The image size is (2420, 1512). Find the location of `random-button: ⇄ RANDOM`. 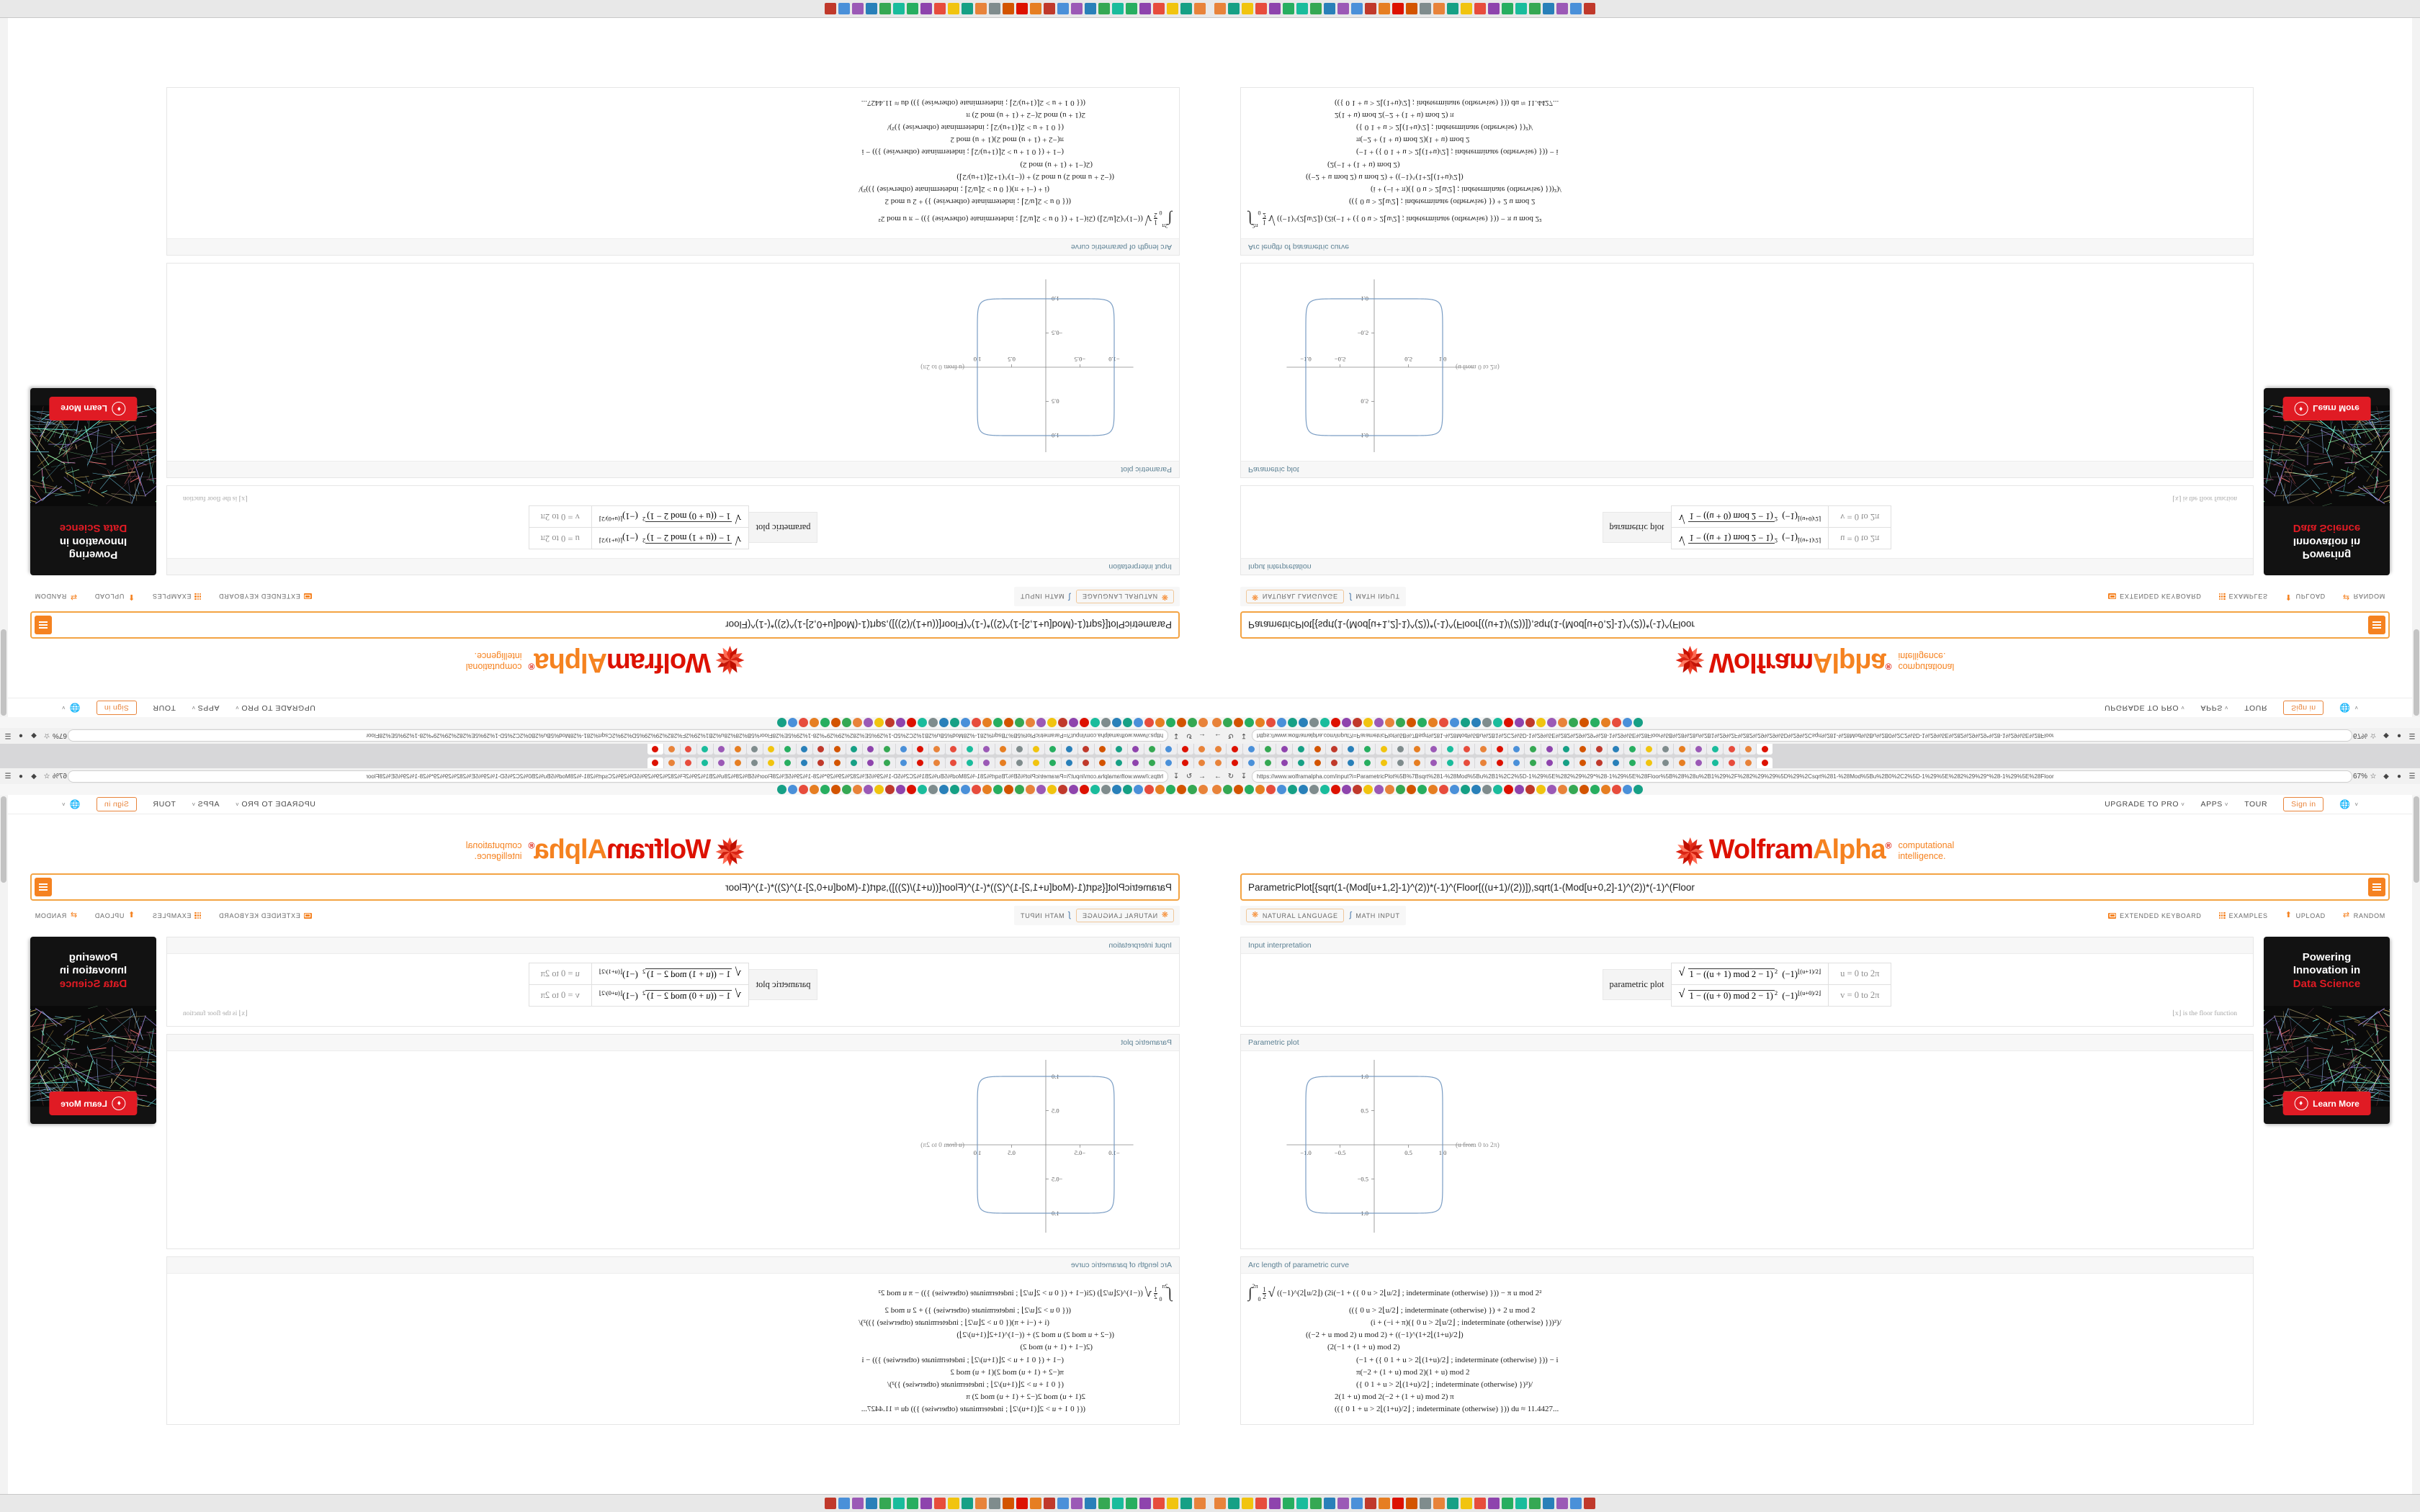

random-button: ⇄ RANDOM is located at coordinates (2363, 597).